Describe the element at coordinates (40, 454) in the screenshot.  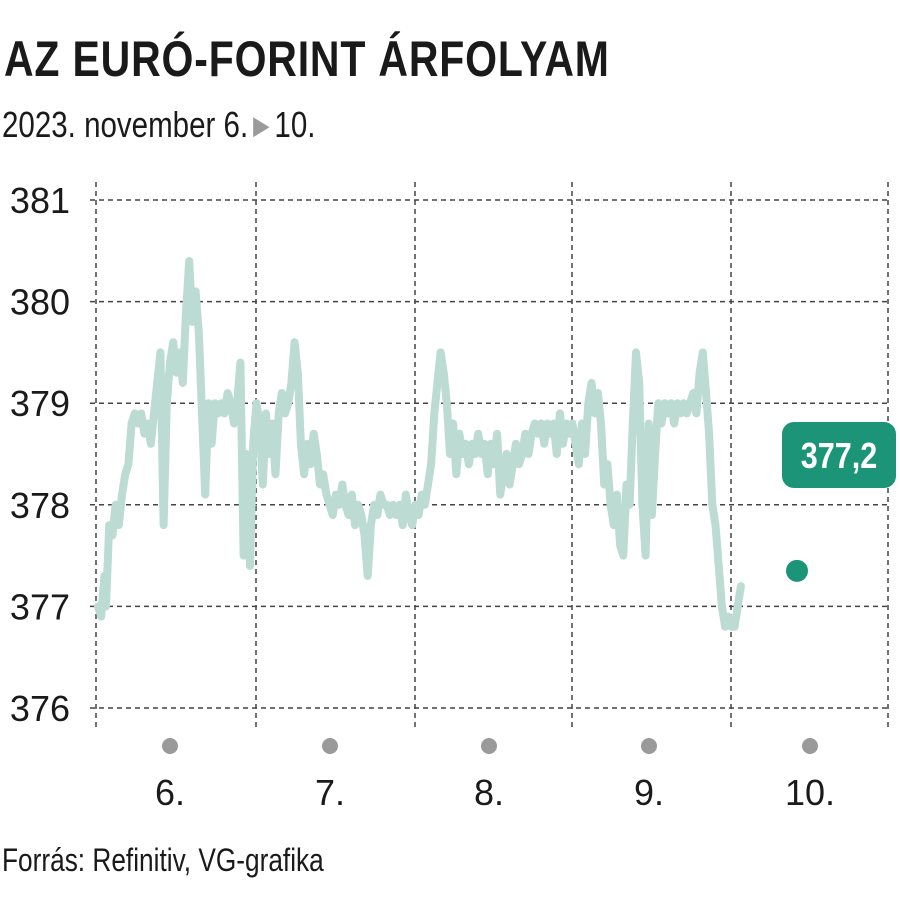
I see `y-axis-tick-labels: 376 377 378 379 380 381` at that location.